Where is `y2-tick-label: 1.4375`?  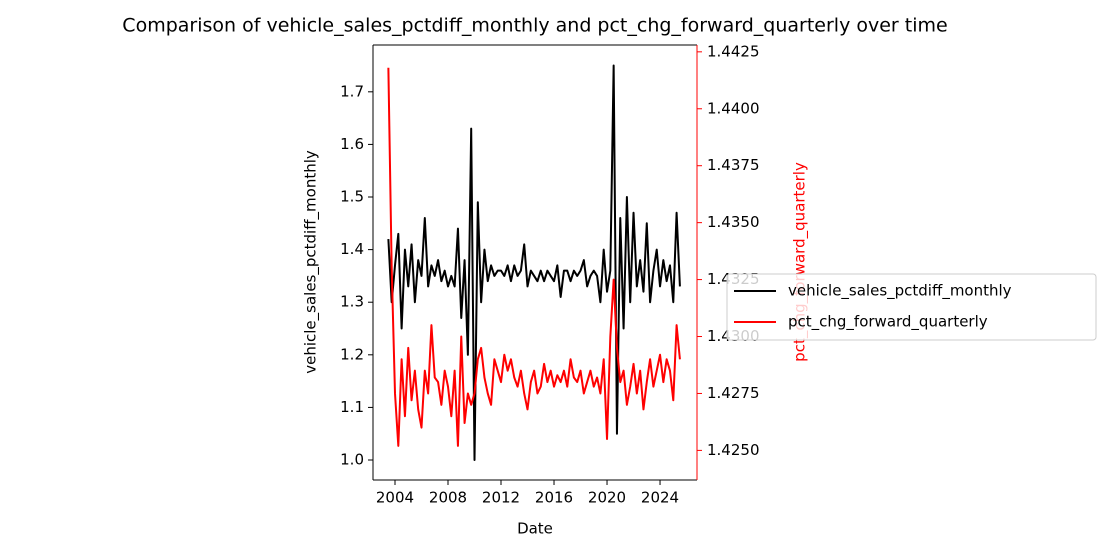 y2-tick-label: 1.4375 is located at coordinates (733, 165).